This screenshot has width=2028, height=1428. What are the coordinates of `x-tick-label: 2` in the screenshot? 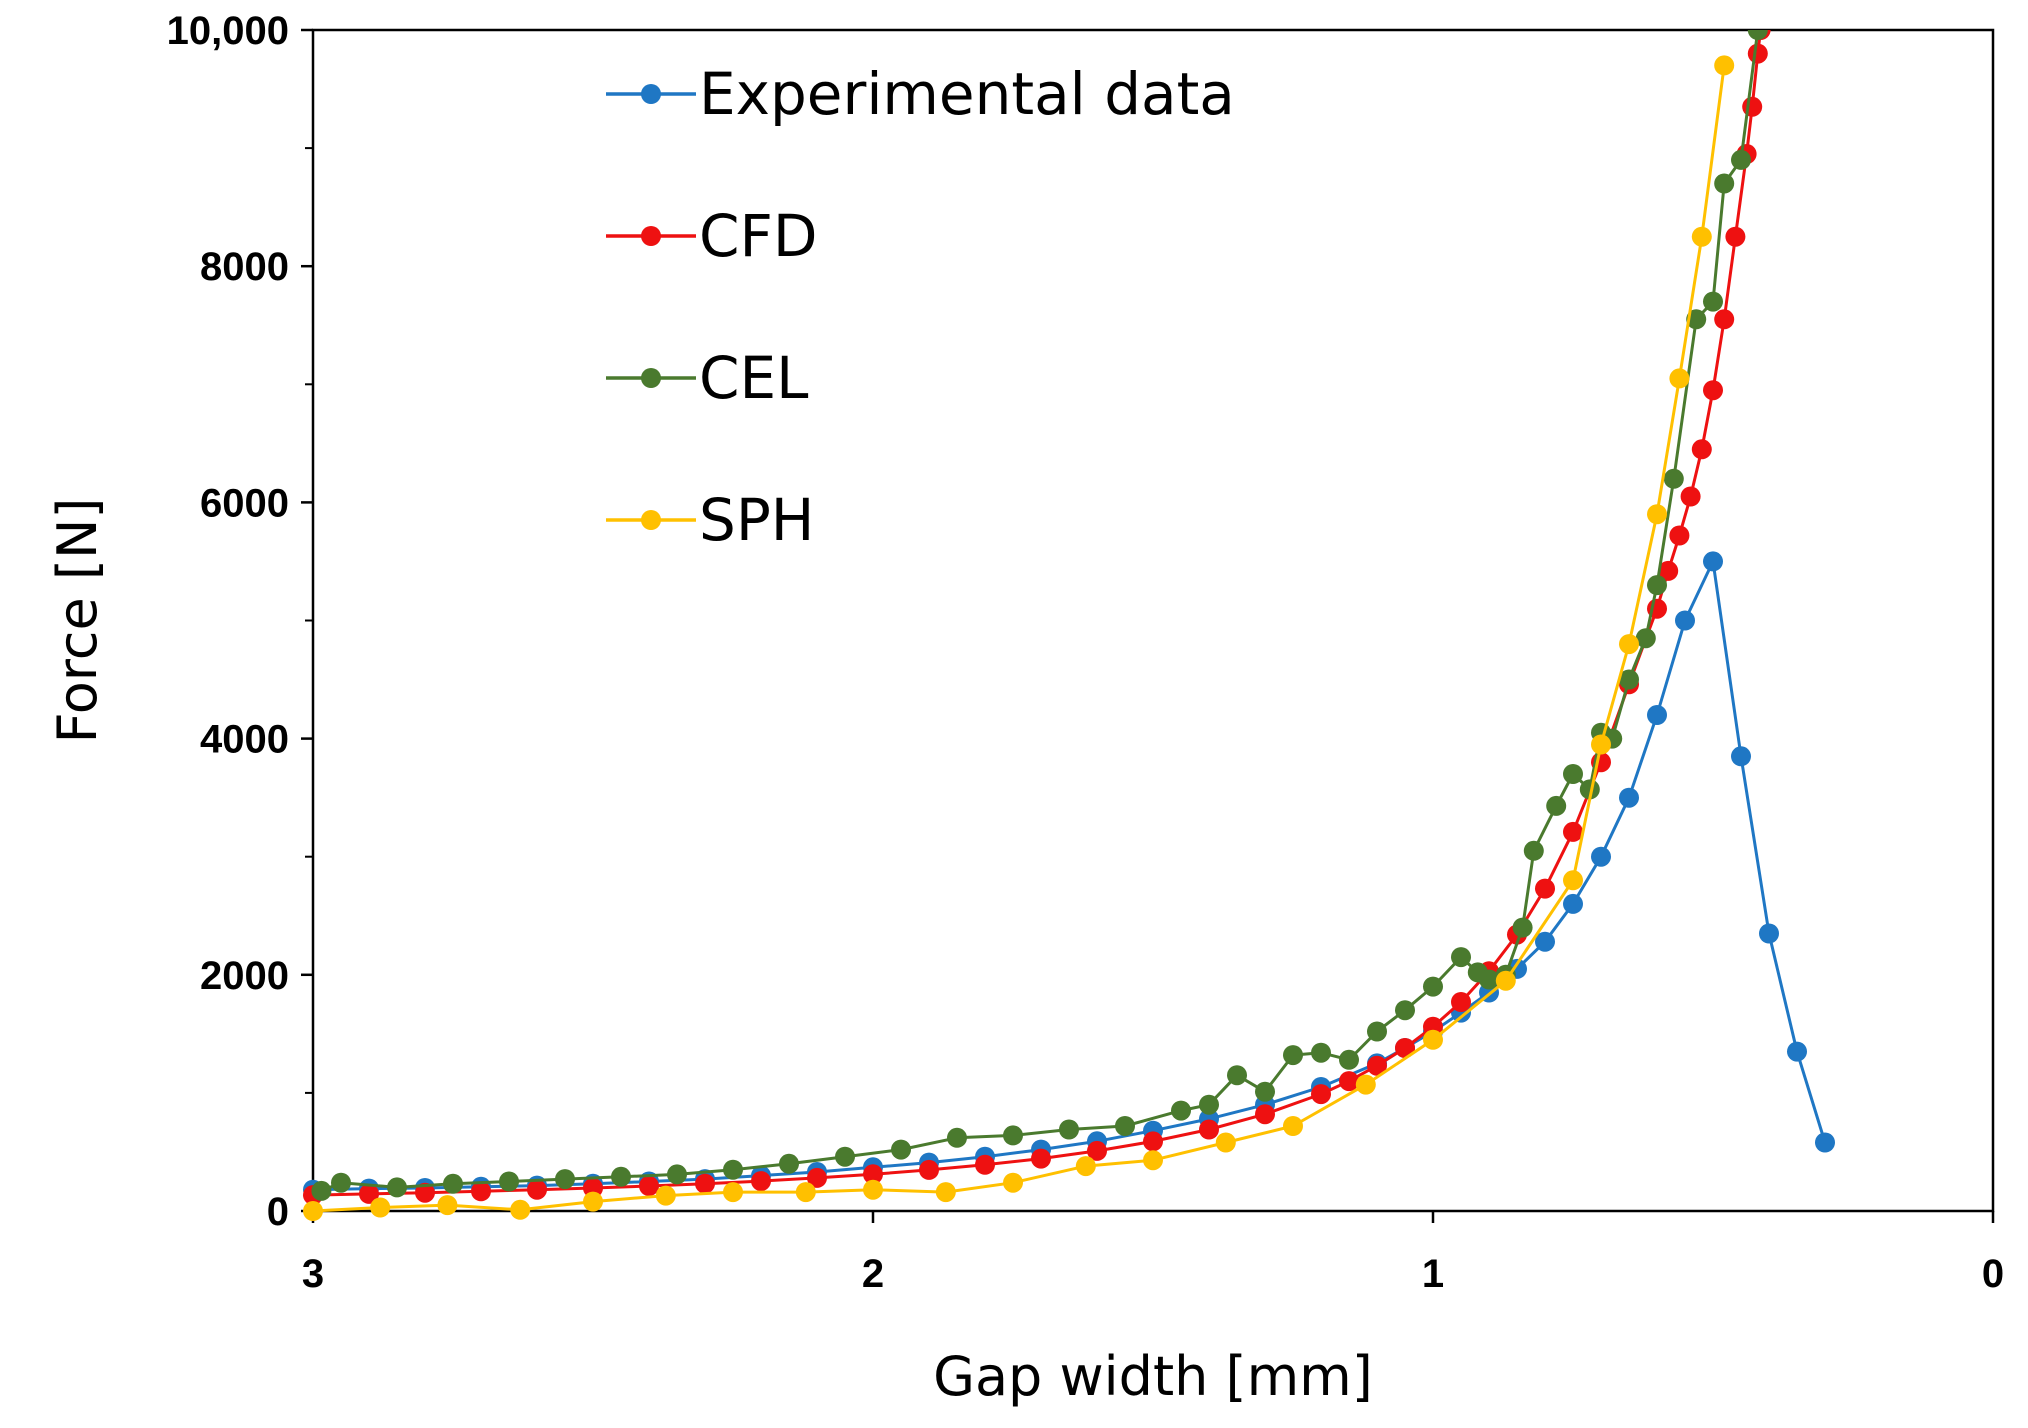 It's located at (873, 1274).